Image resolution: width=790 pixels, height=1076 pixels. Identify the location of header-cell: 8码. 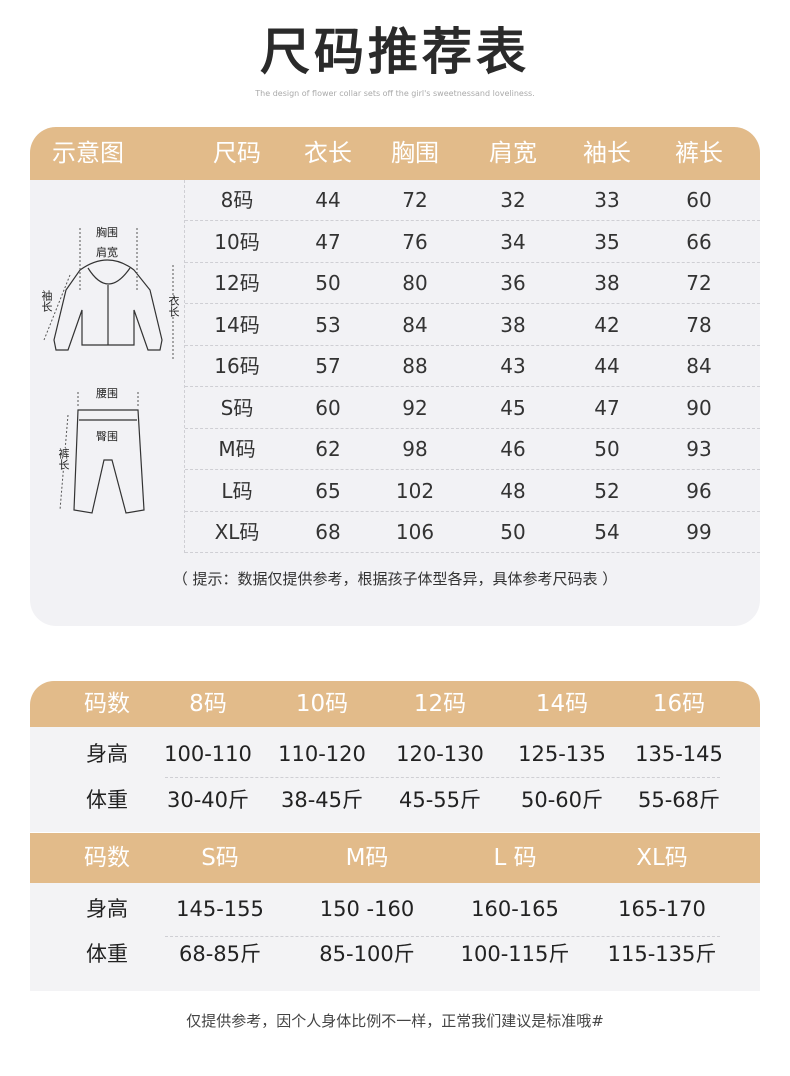
(208, 704).